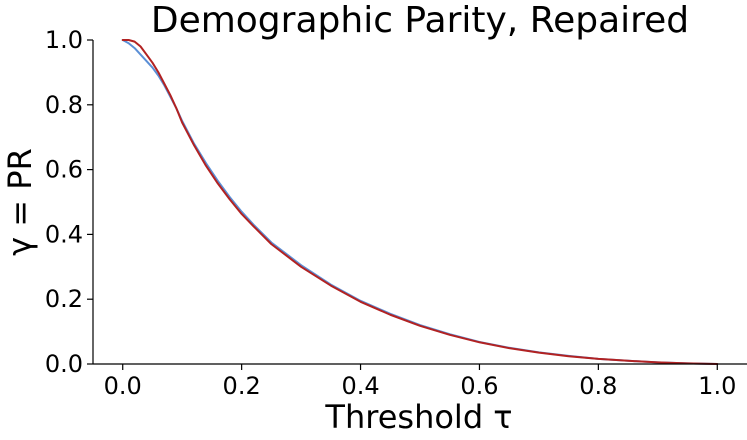  I want to click on x-tick-label: 0.8, so click(598, 386).